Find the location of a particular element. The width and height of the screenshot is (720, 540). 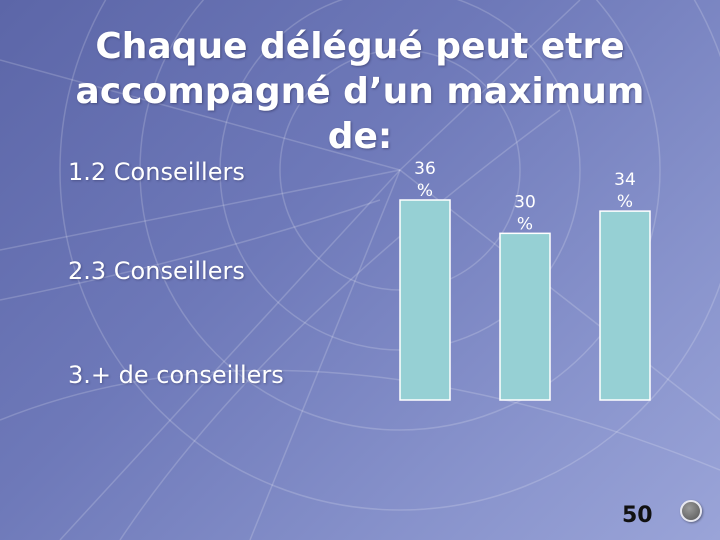

option-1: 1.2 Conseillers is located at coordinates (156, 172).